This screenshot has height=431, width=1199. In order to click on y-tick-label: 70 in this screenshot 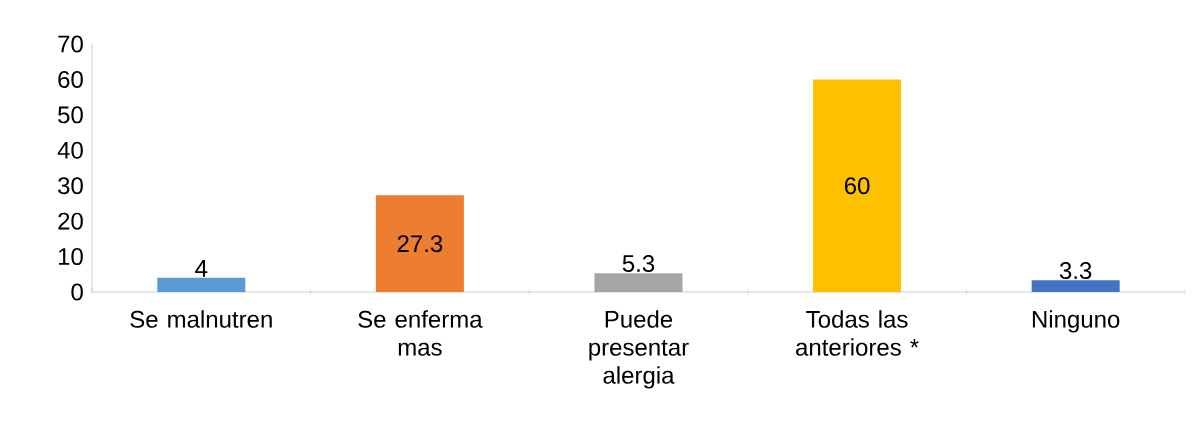, I will do `click(70, 44)`.